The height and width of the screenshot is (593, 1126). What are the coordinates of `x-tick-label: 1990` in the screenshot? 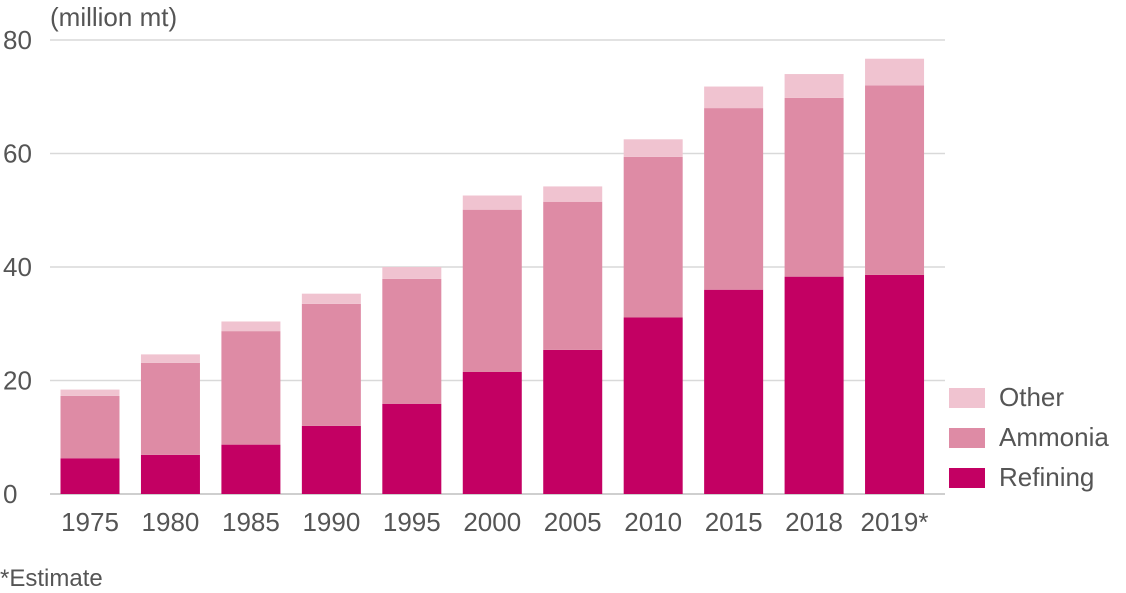 It's located at (331, 522).